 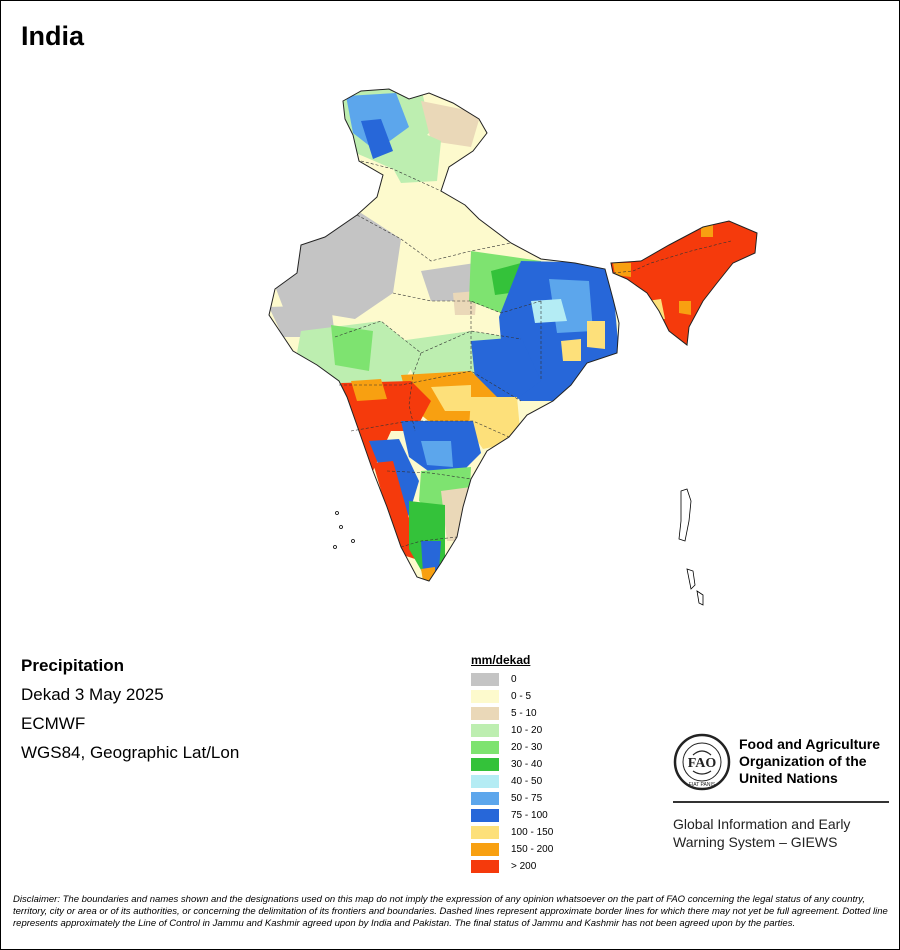 What do you see at coordinates (521, 696) in the screenshot?
I see `legend-label: 0 - 5` at bounding box center [521, 696].